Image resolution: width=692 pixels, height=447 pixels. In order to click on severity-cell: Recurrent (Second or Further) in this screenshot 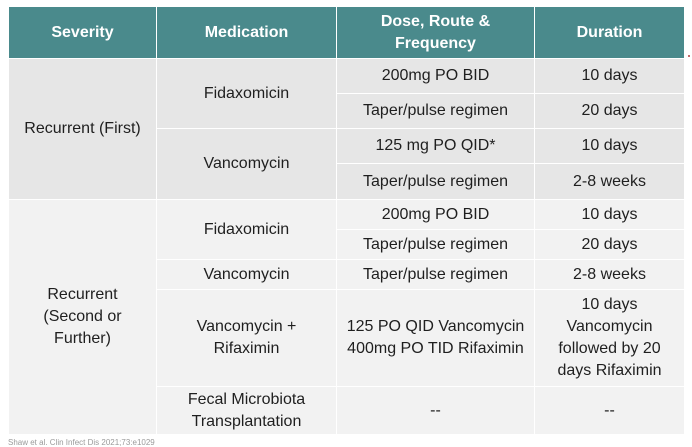, I will do `click(82, 317)`.